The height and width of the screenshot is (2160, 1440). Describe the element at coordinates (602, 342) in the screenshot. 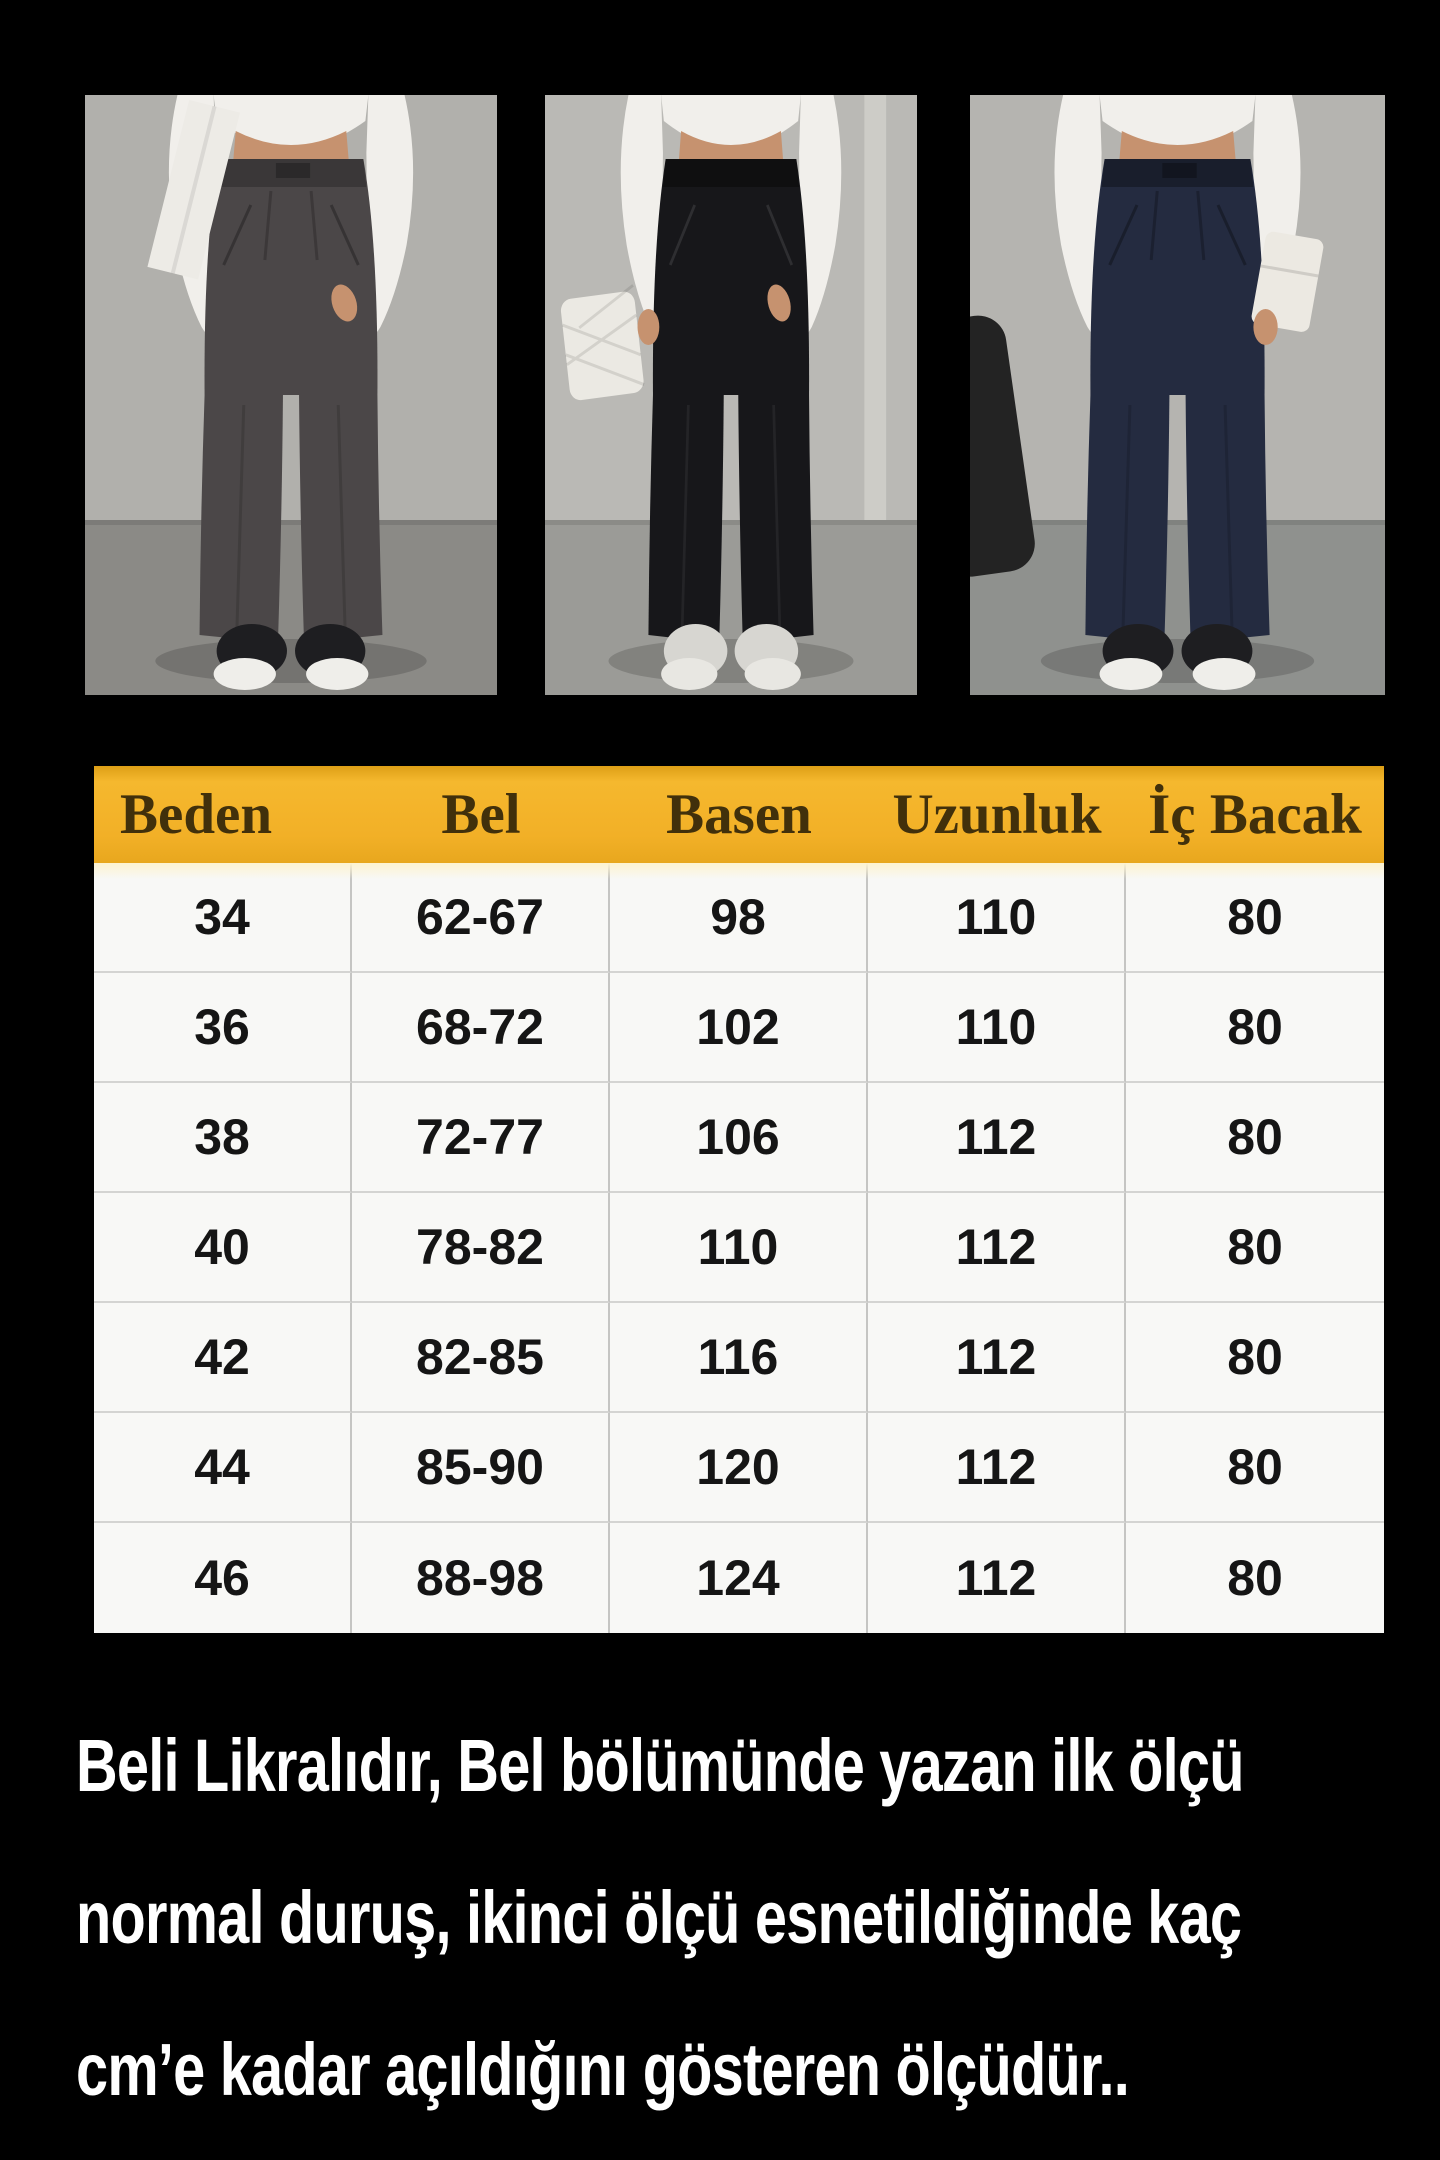

I see `quilted-clutch-accessory` at that location.